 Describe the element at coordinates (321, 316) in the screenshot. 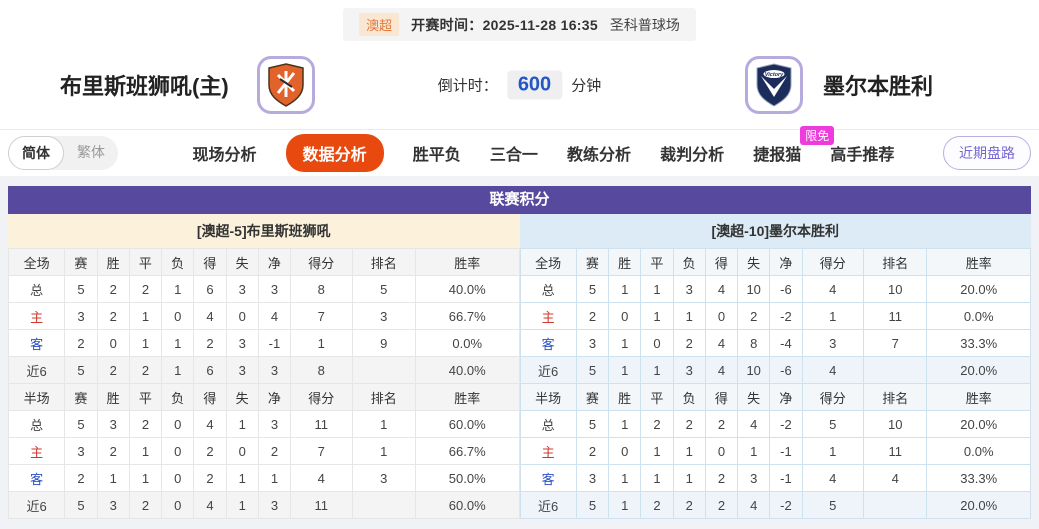

I see `stat-cell: 7` at that location.